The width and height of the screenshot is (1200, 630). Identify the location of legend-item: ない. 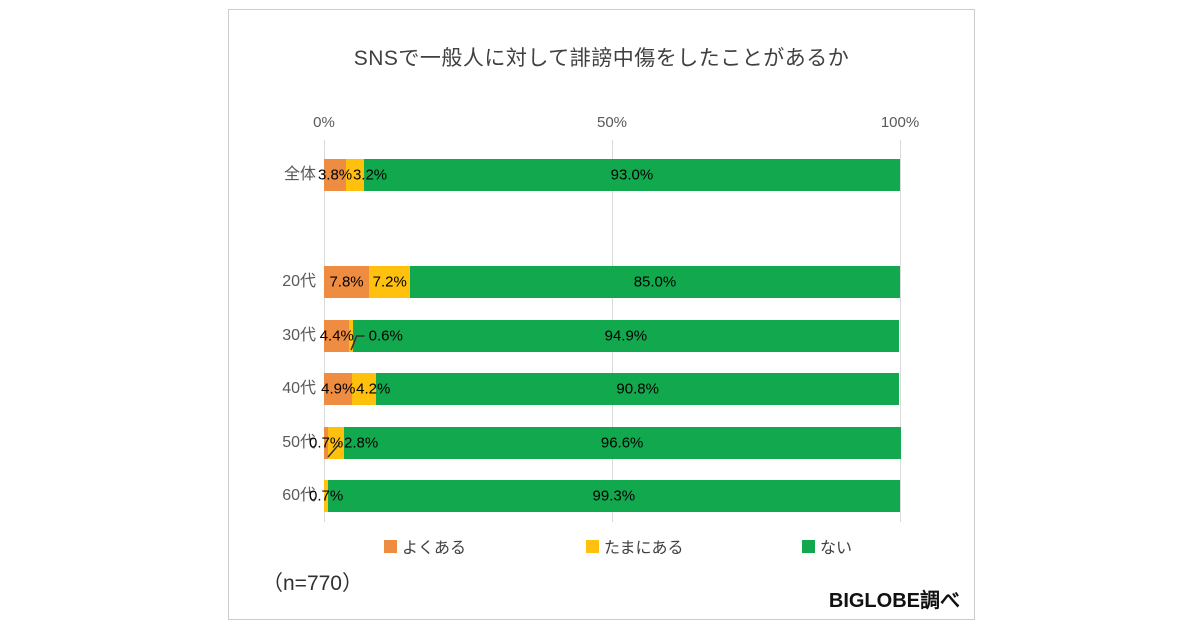
(827, 546).